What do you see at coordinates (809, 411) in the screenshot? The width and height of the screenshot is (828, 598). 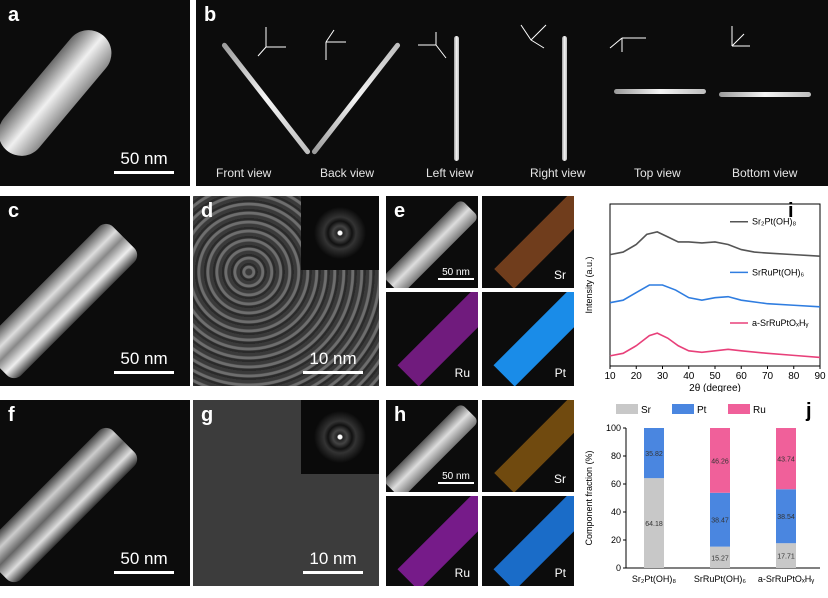 I see `panel-label-j: j` at bounding box center [809, 411].